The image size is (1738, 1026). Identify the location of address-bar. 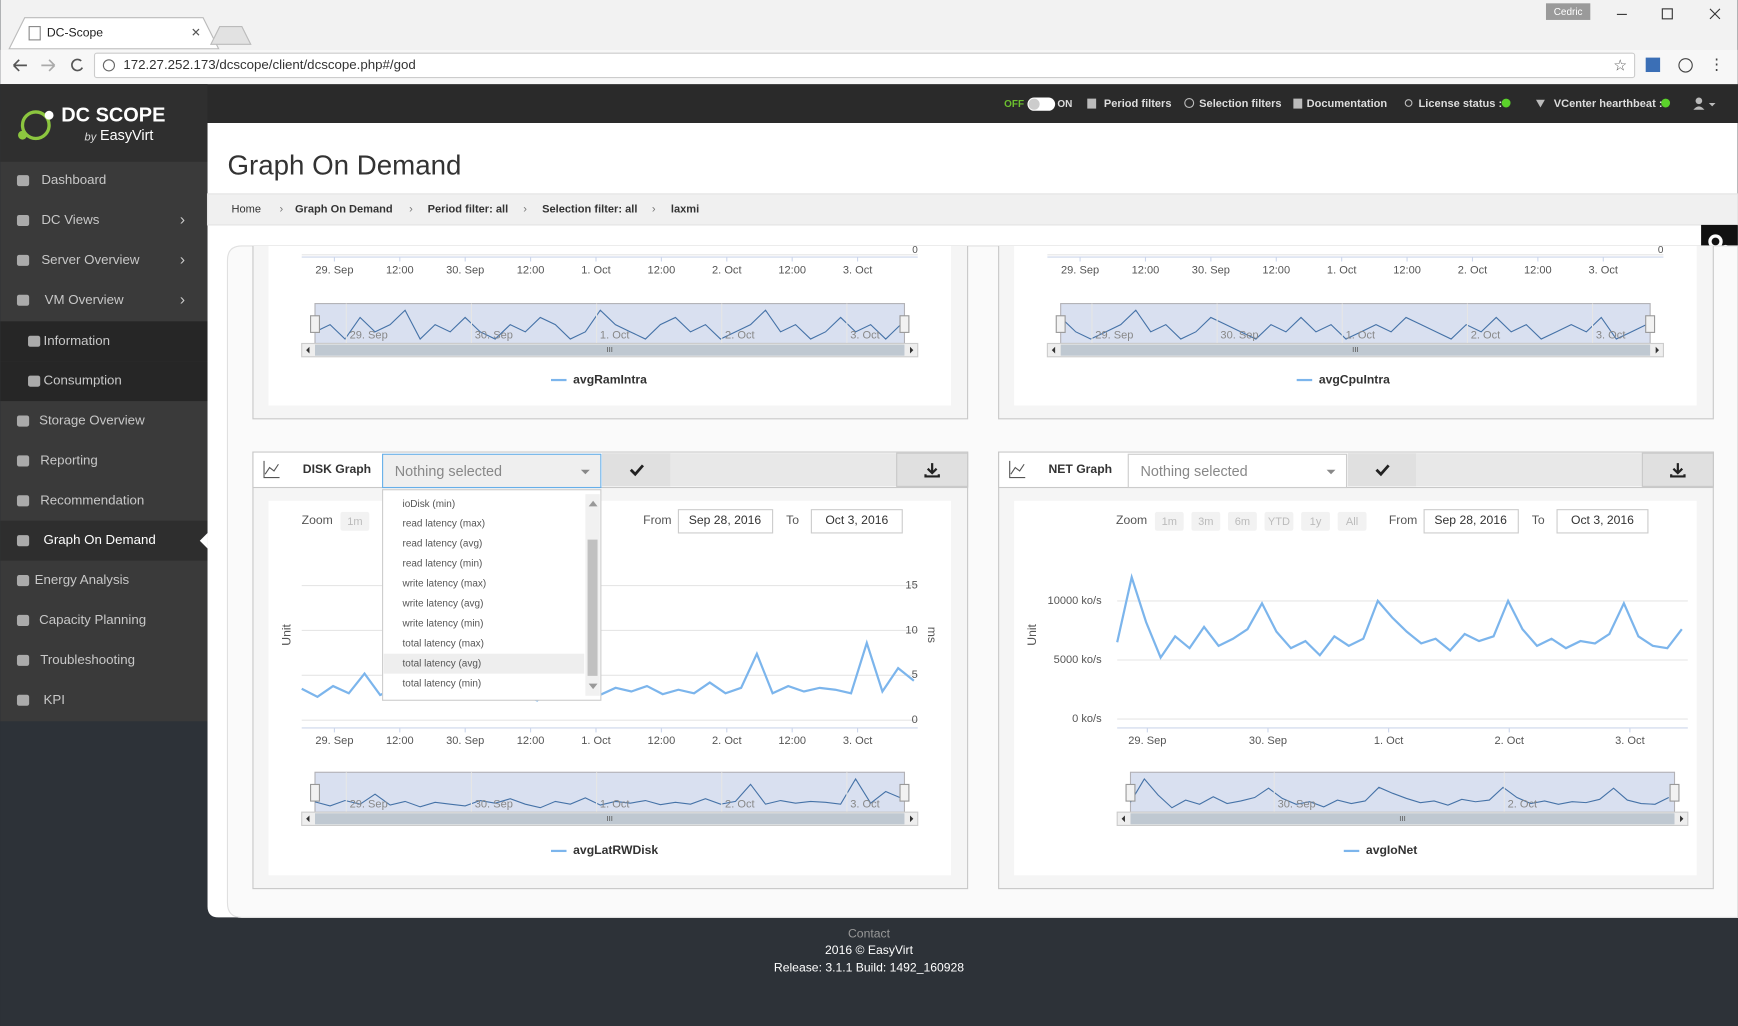
(864, 65).